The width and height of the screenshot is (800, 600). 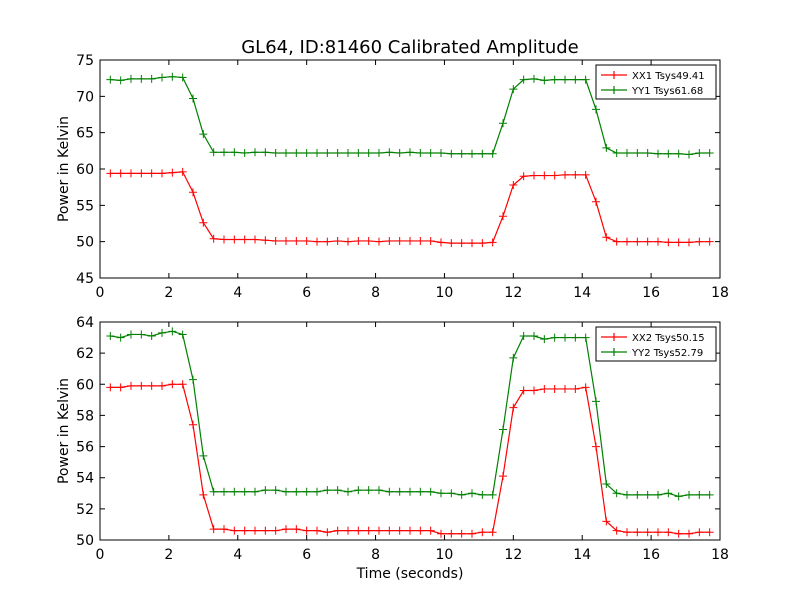 I want to click on x-tick-label: 4, so click(x=237, y=555).